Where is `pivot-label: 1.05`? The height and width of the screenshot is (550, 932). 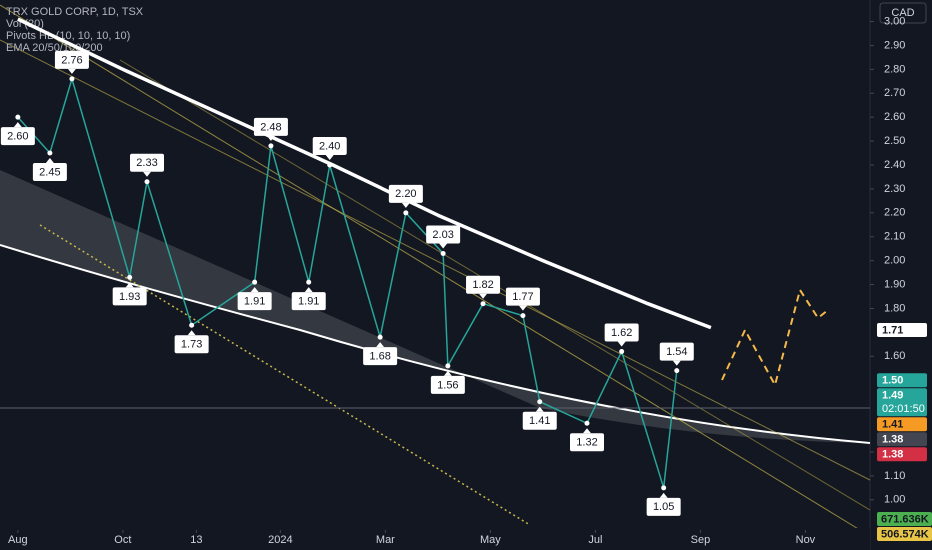
pivot-label: 1.05 is located at coordinates (663, 507).